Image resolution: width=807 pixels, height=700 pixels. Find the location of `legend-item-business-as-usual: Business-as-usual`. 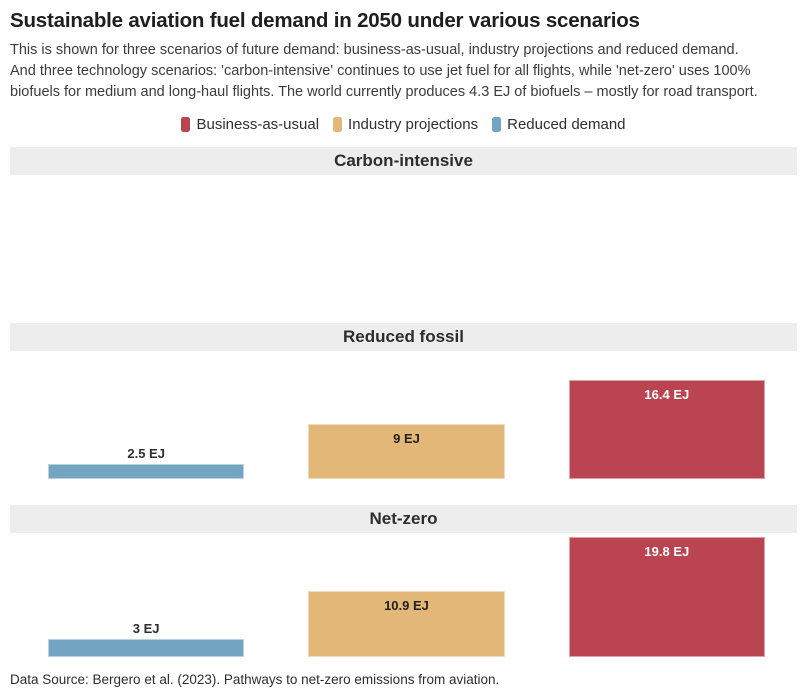

legend-item-business-as-usual: Business-as-usual is located at coordinates (250, 124).